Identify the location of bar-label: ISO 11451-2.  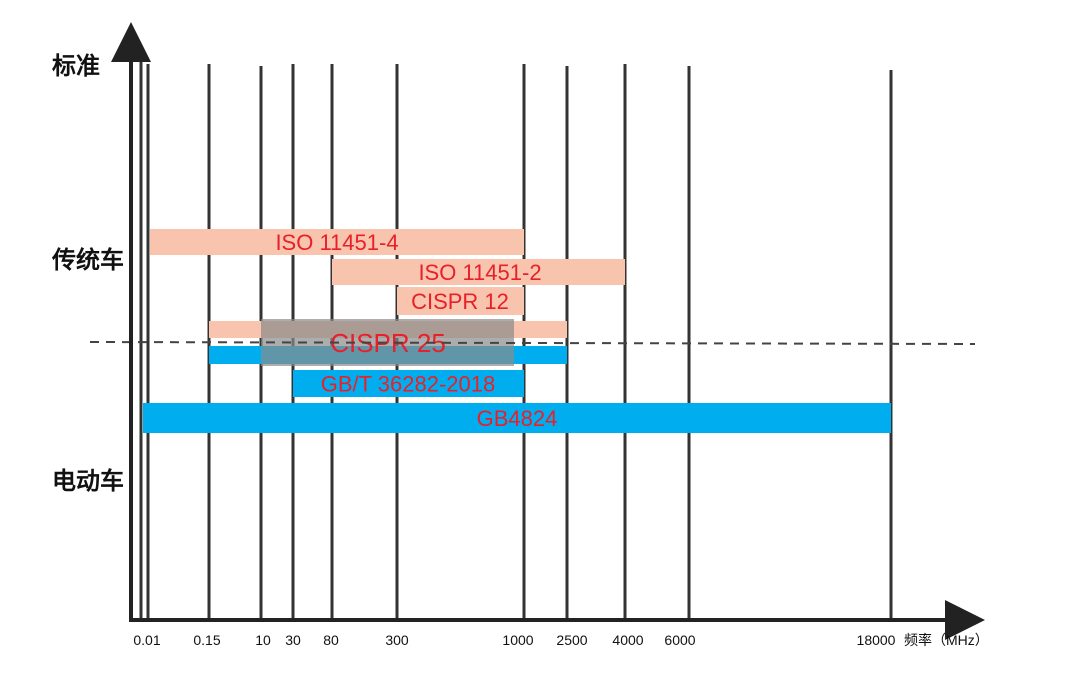
(479, 272).